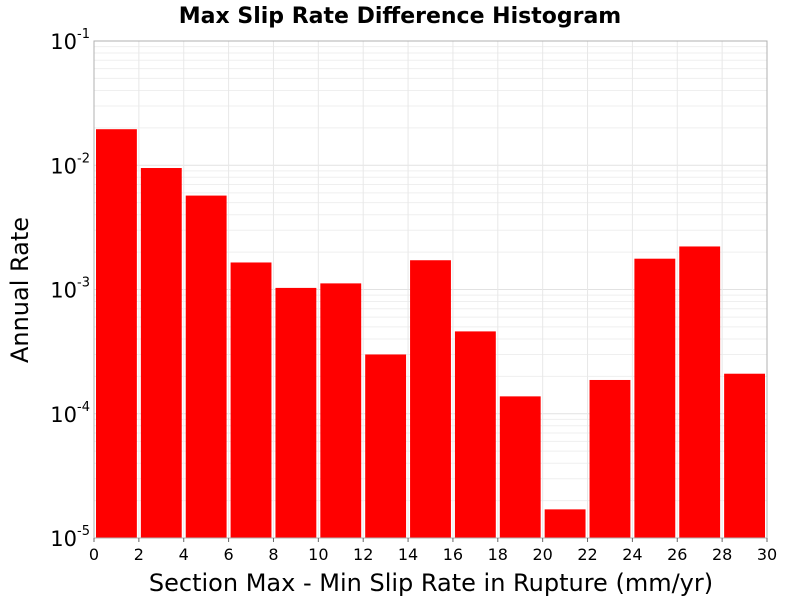  I want to click on x-tick-label: 4, so click(184, 554).